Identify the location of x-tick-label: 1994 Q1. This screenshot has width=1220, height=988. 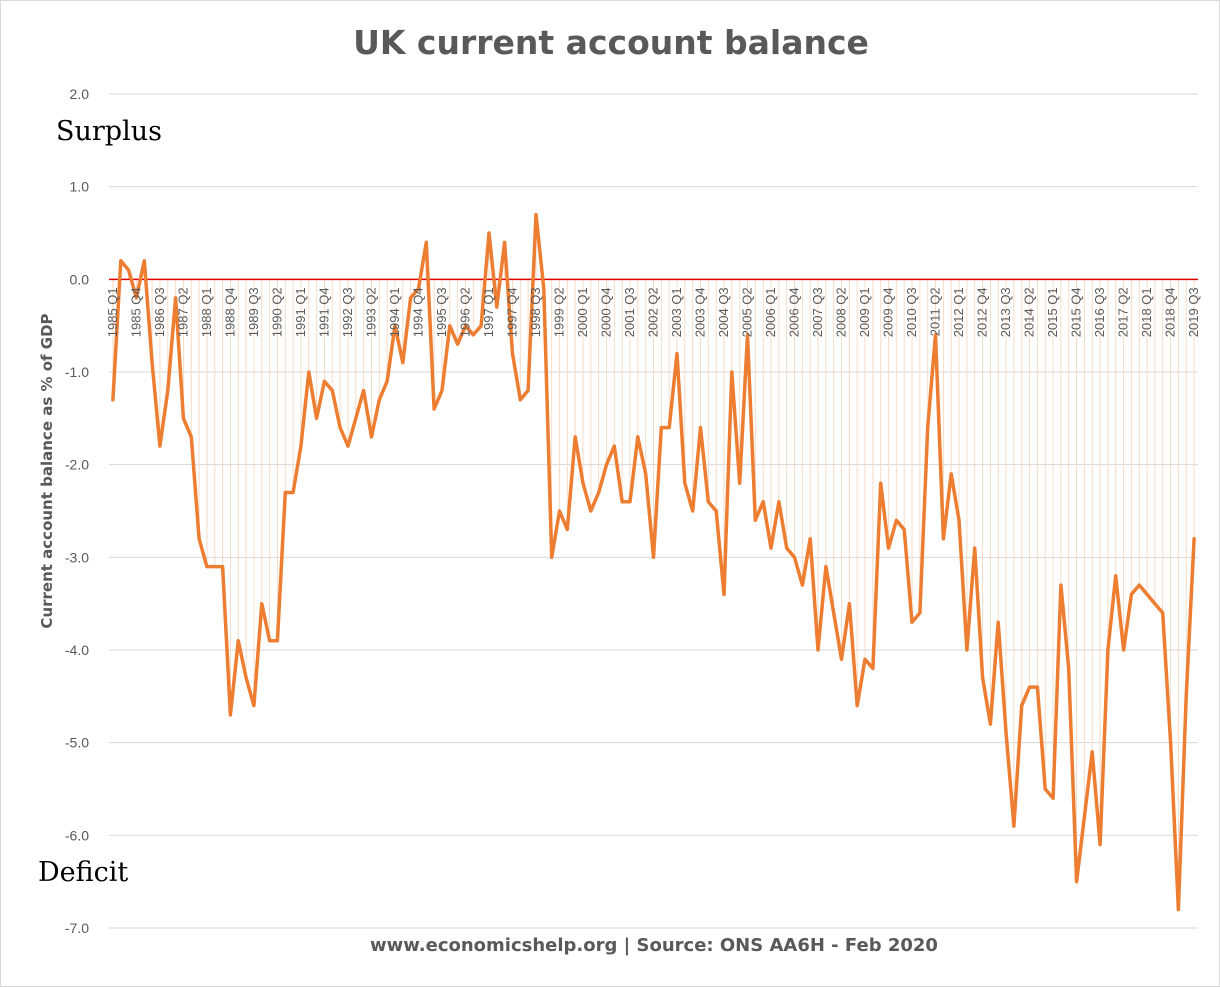
(394, 312).